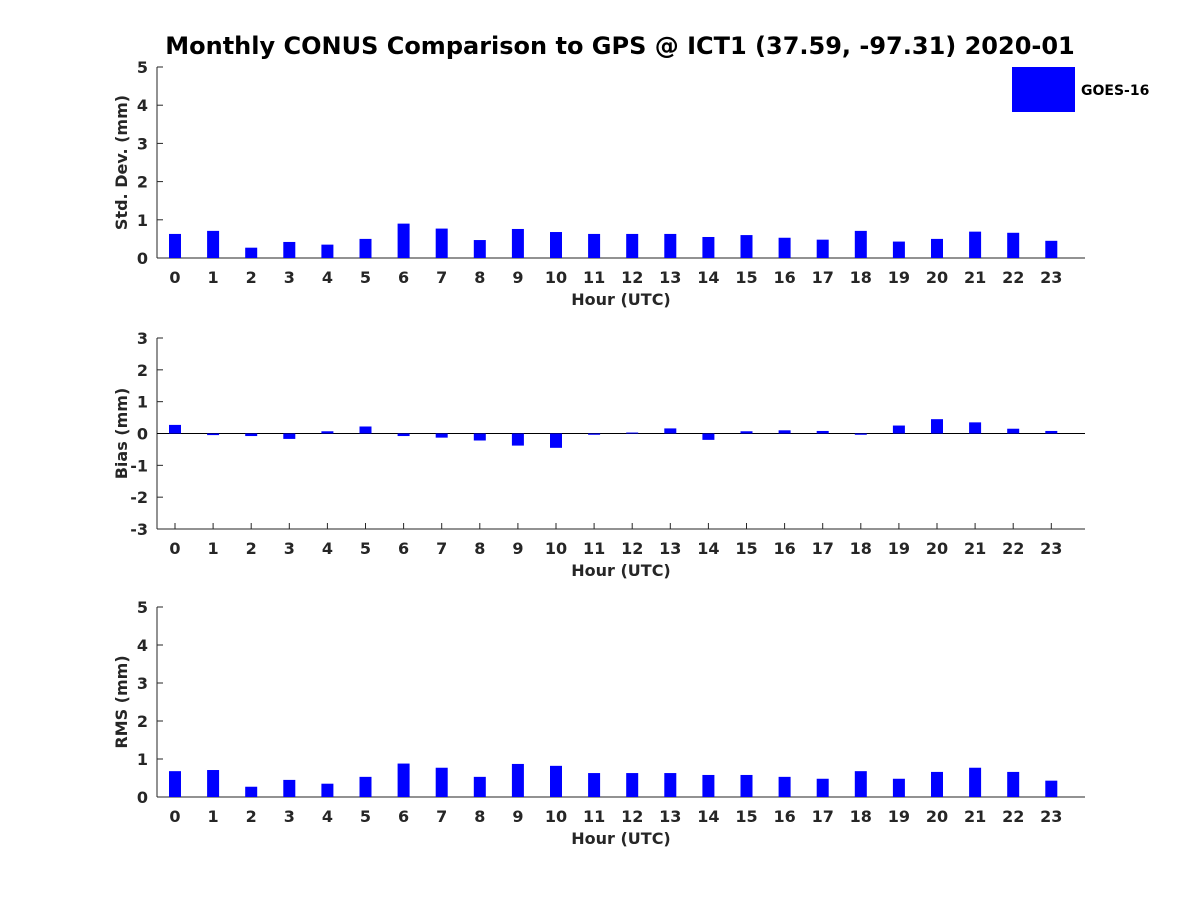 The width and height of the screenshot is (1200, 900). What do you see at coordinates (251, 277) in the screenshot?
I see `std-dev-x-tick-label: 2` at bounding box center [251, 277].